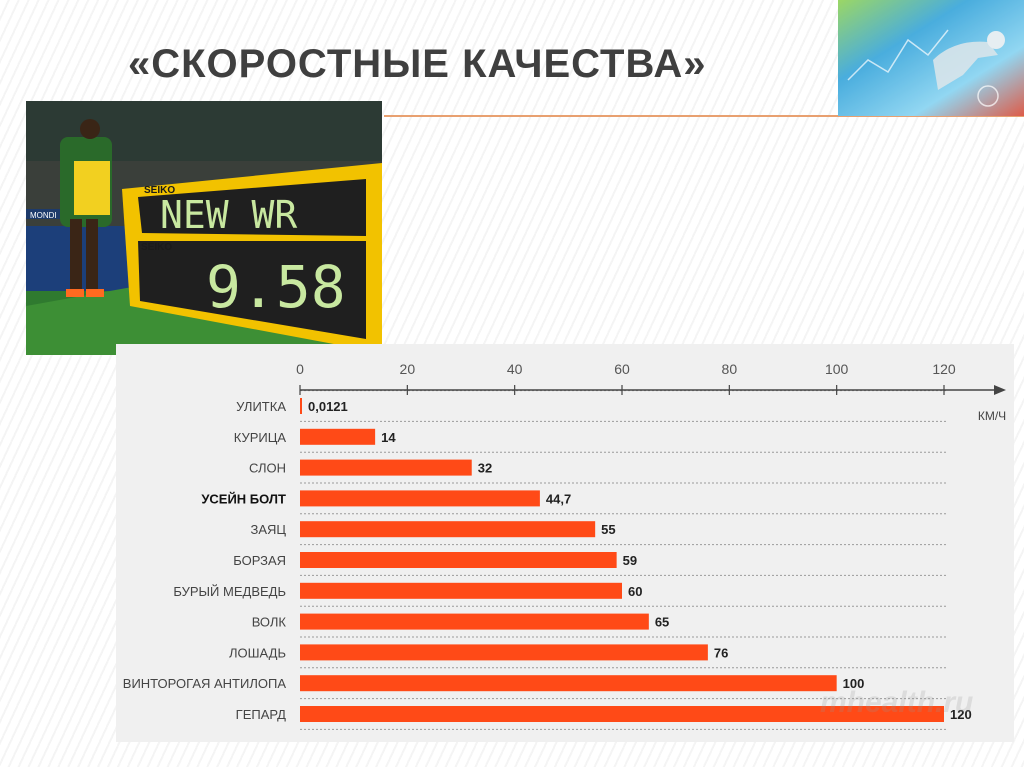 The image size is (1024, 767). Describe the element at coordinates (276, 287) in the screenshot. I see `scoreboard-time: 9.58` at that location.